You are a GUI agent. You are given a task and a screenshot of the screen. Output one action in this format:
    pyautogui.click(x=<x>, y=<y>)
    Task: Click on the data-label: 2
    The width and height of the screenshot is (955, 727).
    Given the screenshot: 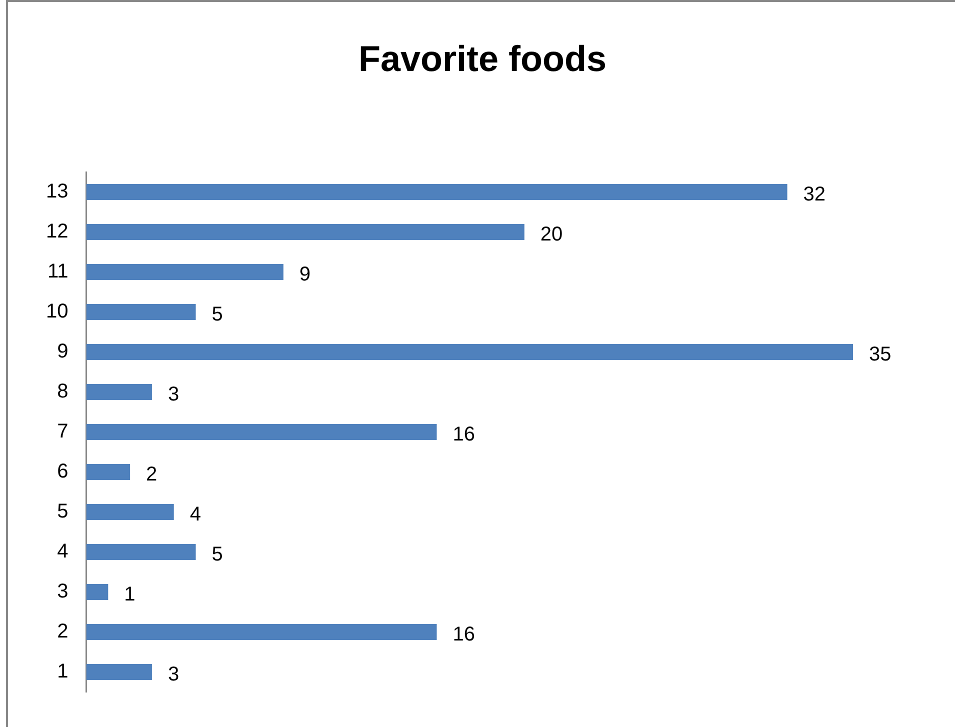 What is the action you would take?
    pyautogui.click(x=152, y=475)
    